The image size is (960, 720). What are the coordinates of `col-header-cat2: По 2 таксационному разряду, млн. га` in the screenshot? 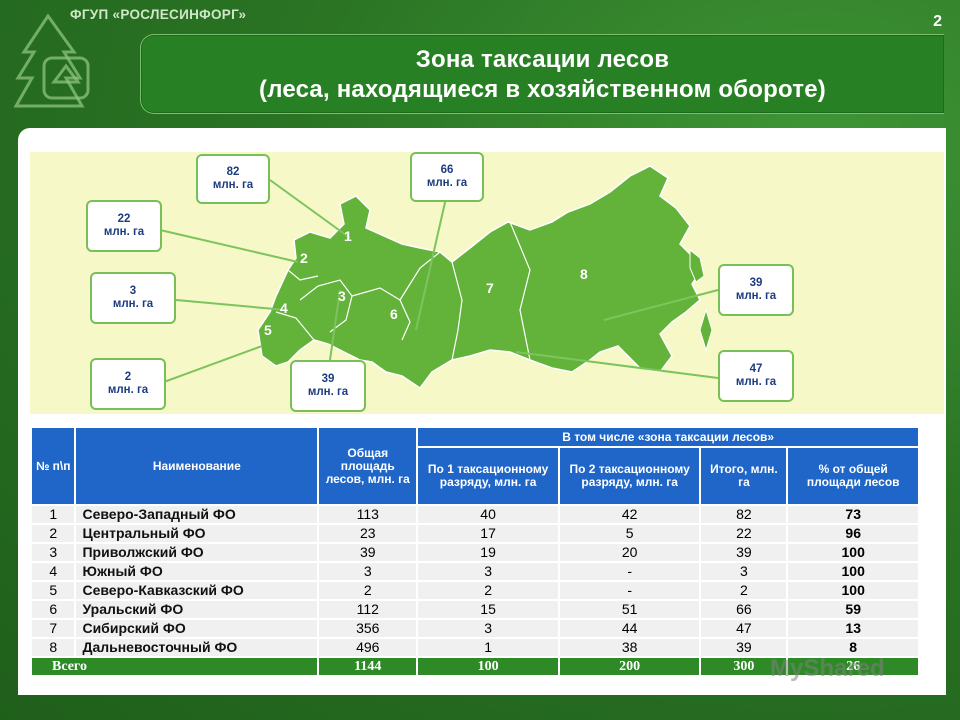 It's located at (629, 476).